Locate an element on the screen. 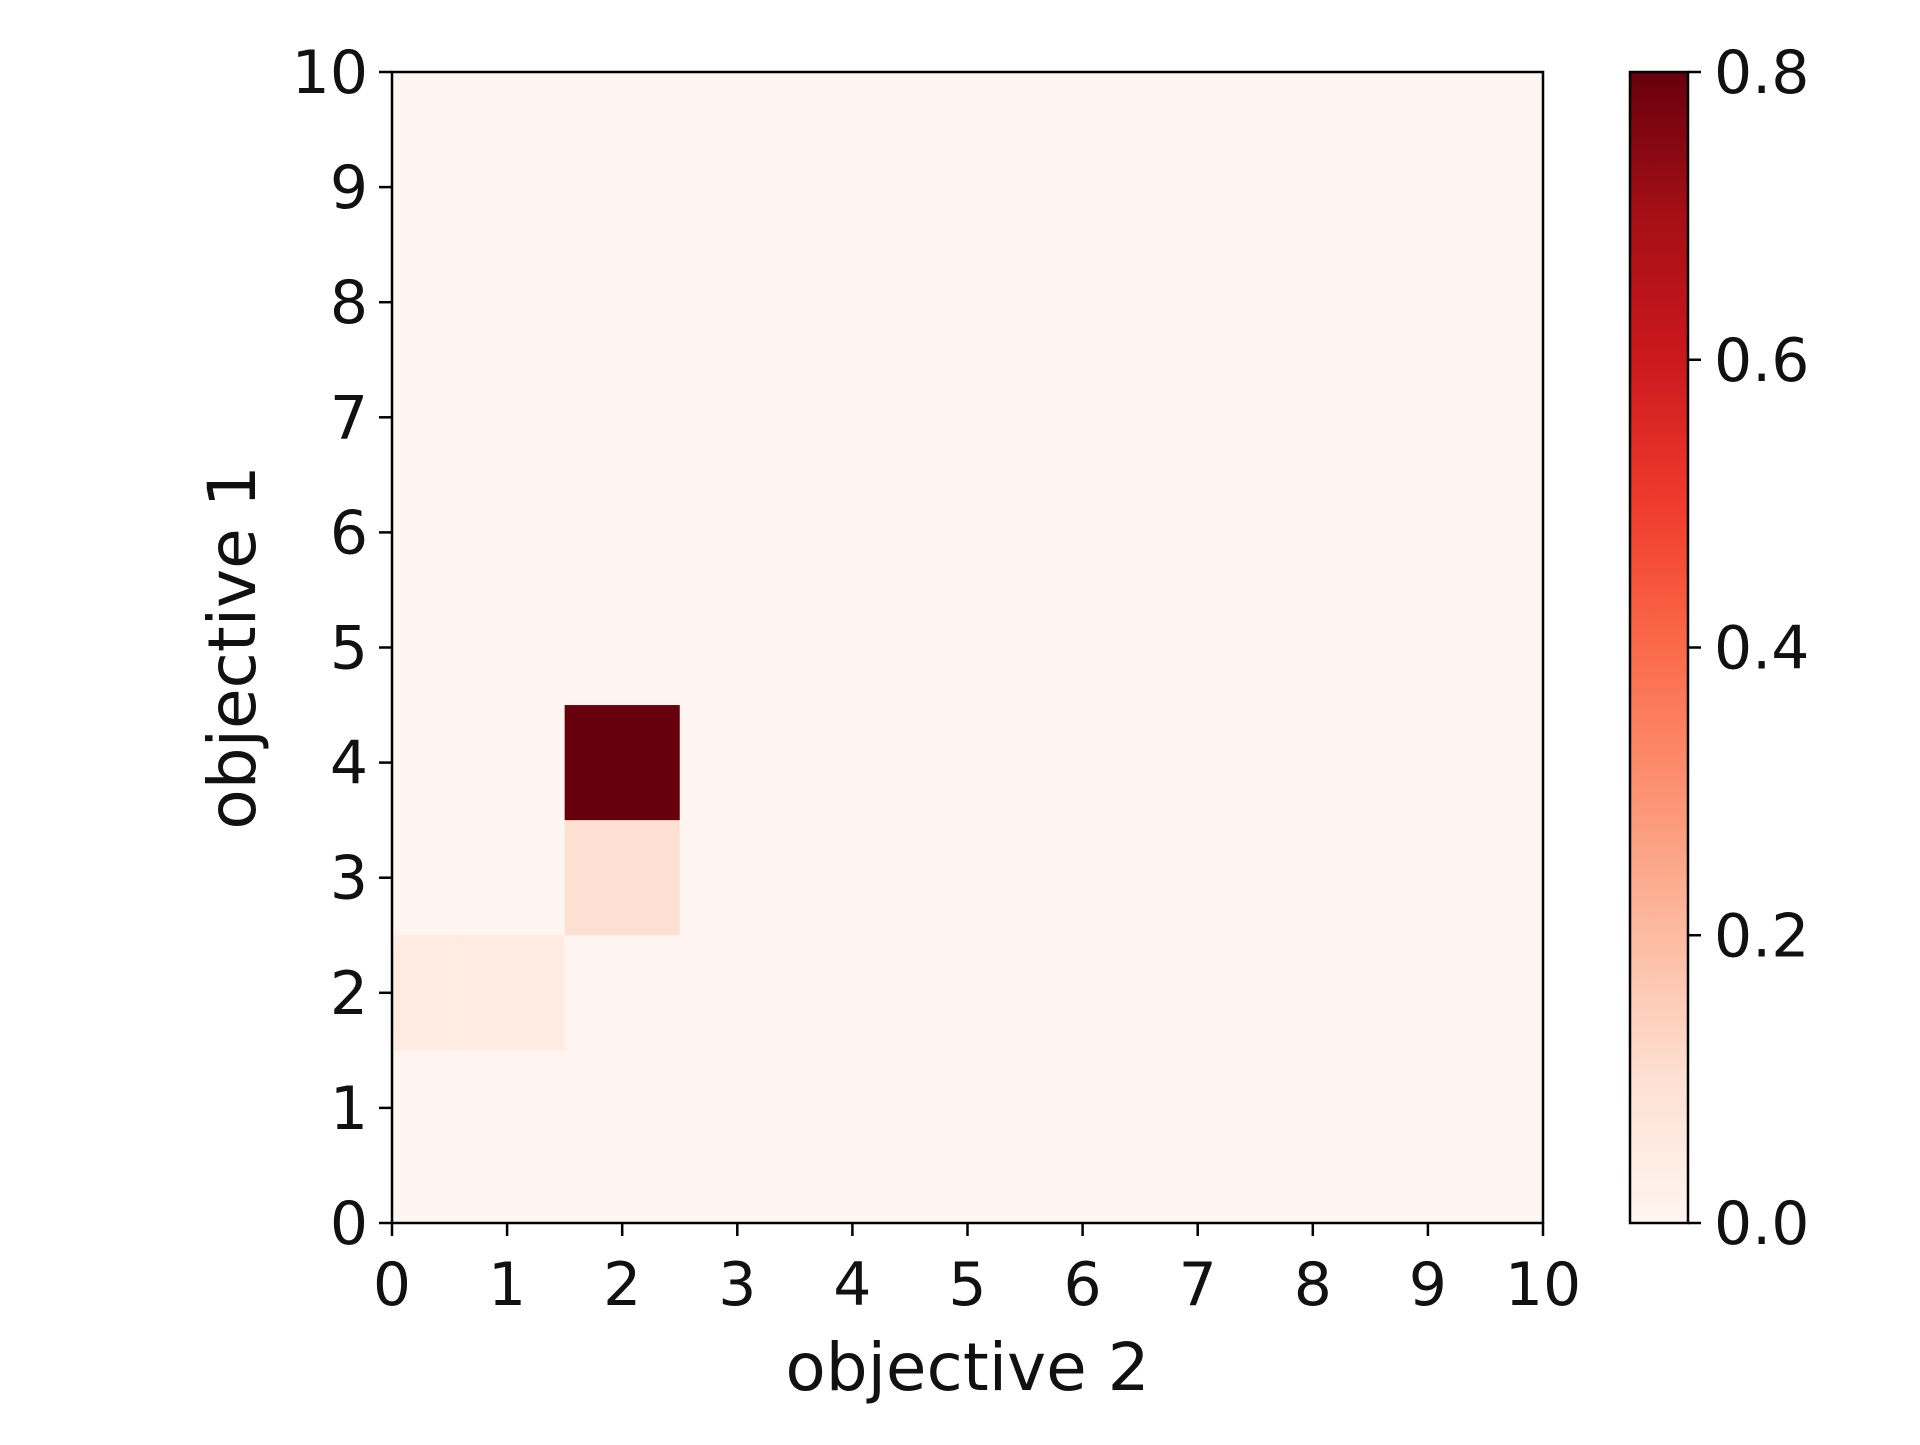  x-tick-label-8: 8 is located at coordinates (1313, 1285).